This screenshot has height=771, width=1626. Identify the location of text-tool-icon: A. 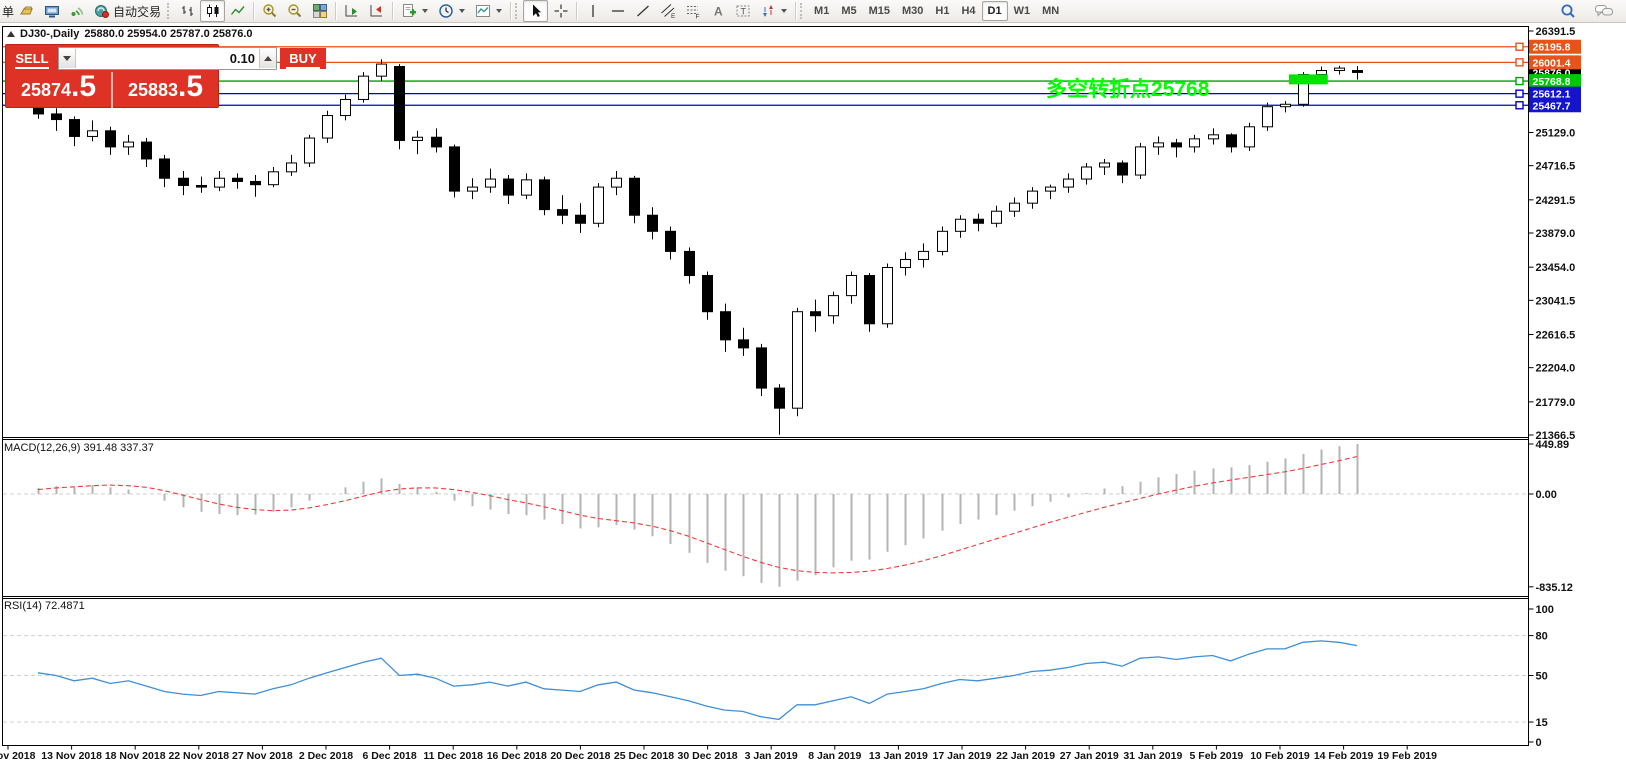
(717, 11).